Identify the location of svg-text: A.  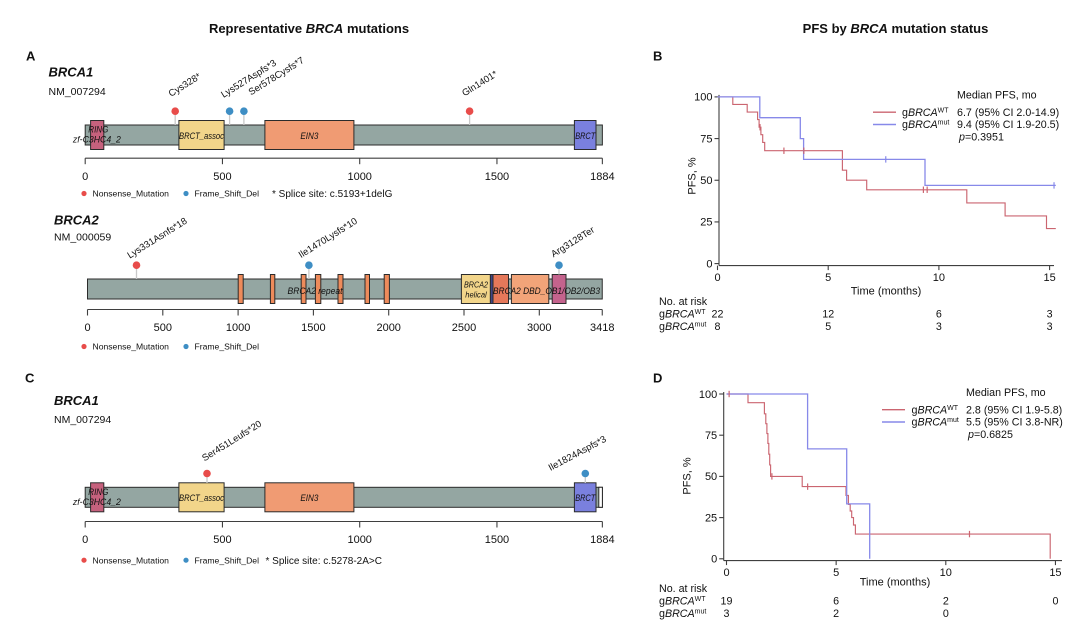
(31, 56).